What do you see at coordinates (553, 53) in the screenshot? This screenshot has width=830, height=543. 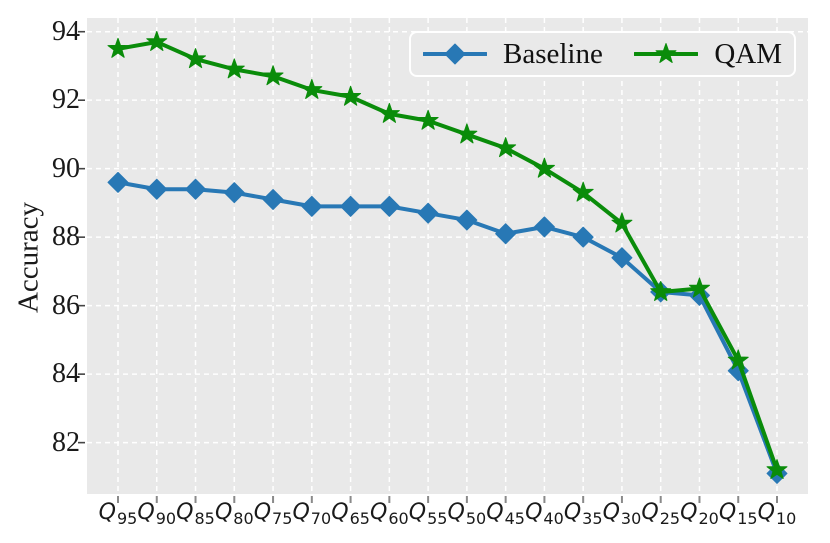 I see `legend-label-baseline: Baseline` at bounding box center [553, 53].